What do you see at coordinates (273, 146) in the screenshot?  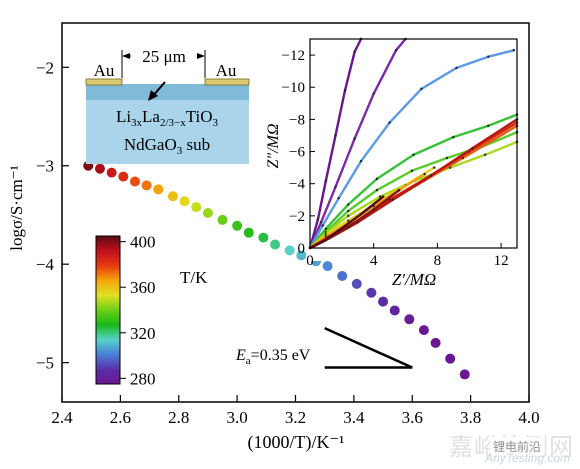 I see `inset-y-axis-label: Z″/MΩ` at bounding box center [273, 146].